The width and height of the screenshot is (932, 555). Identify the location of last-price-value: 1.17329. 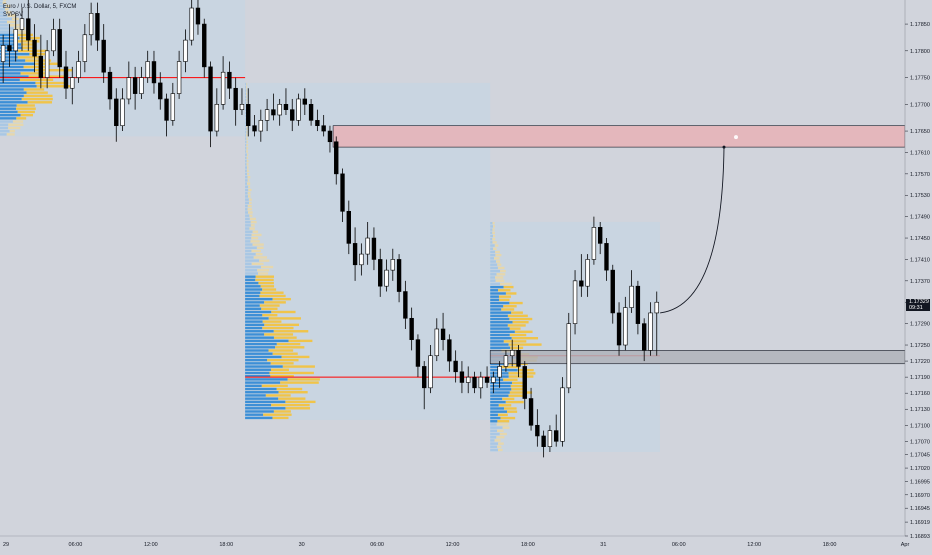
(919, 302).